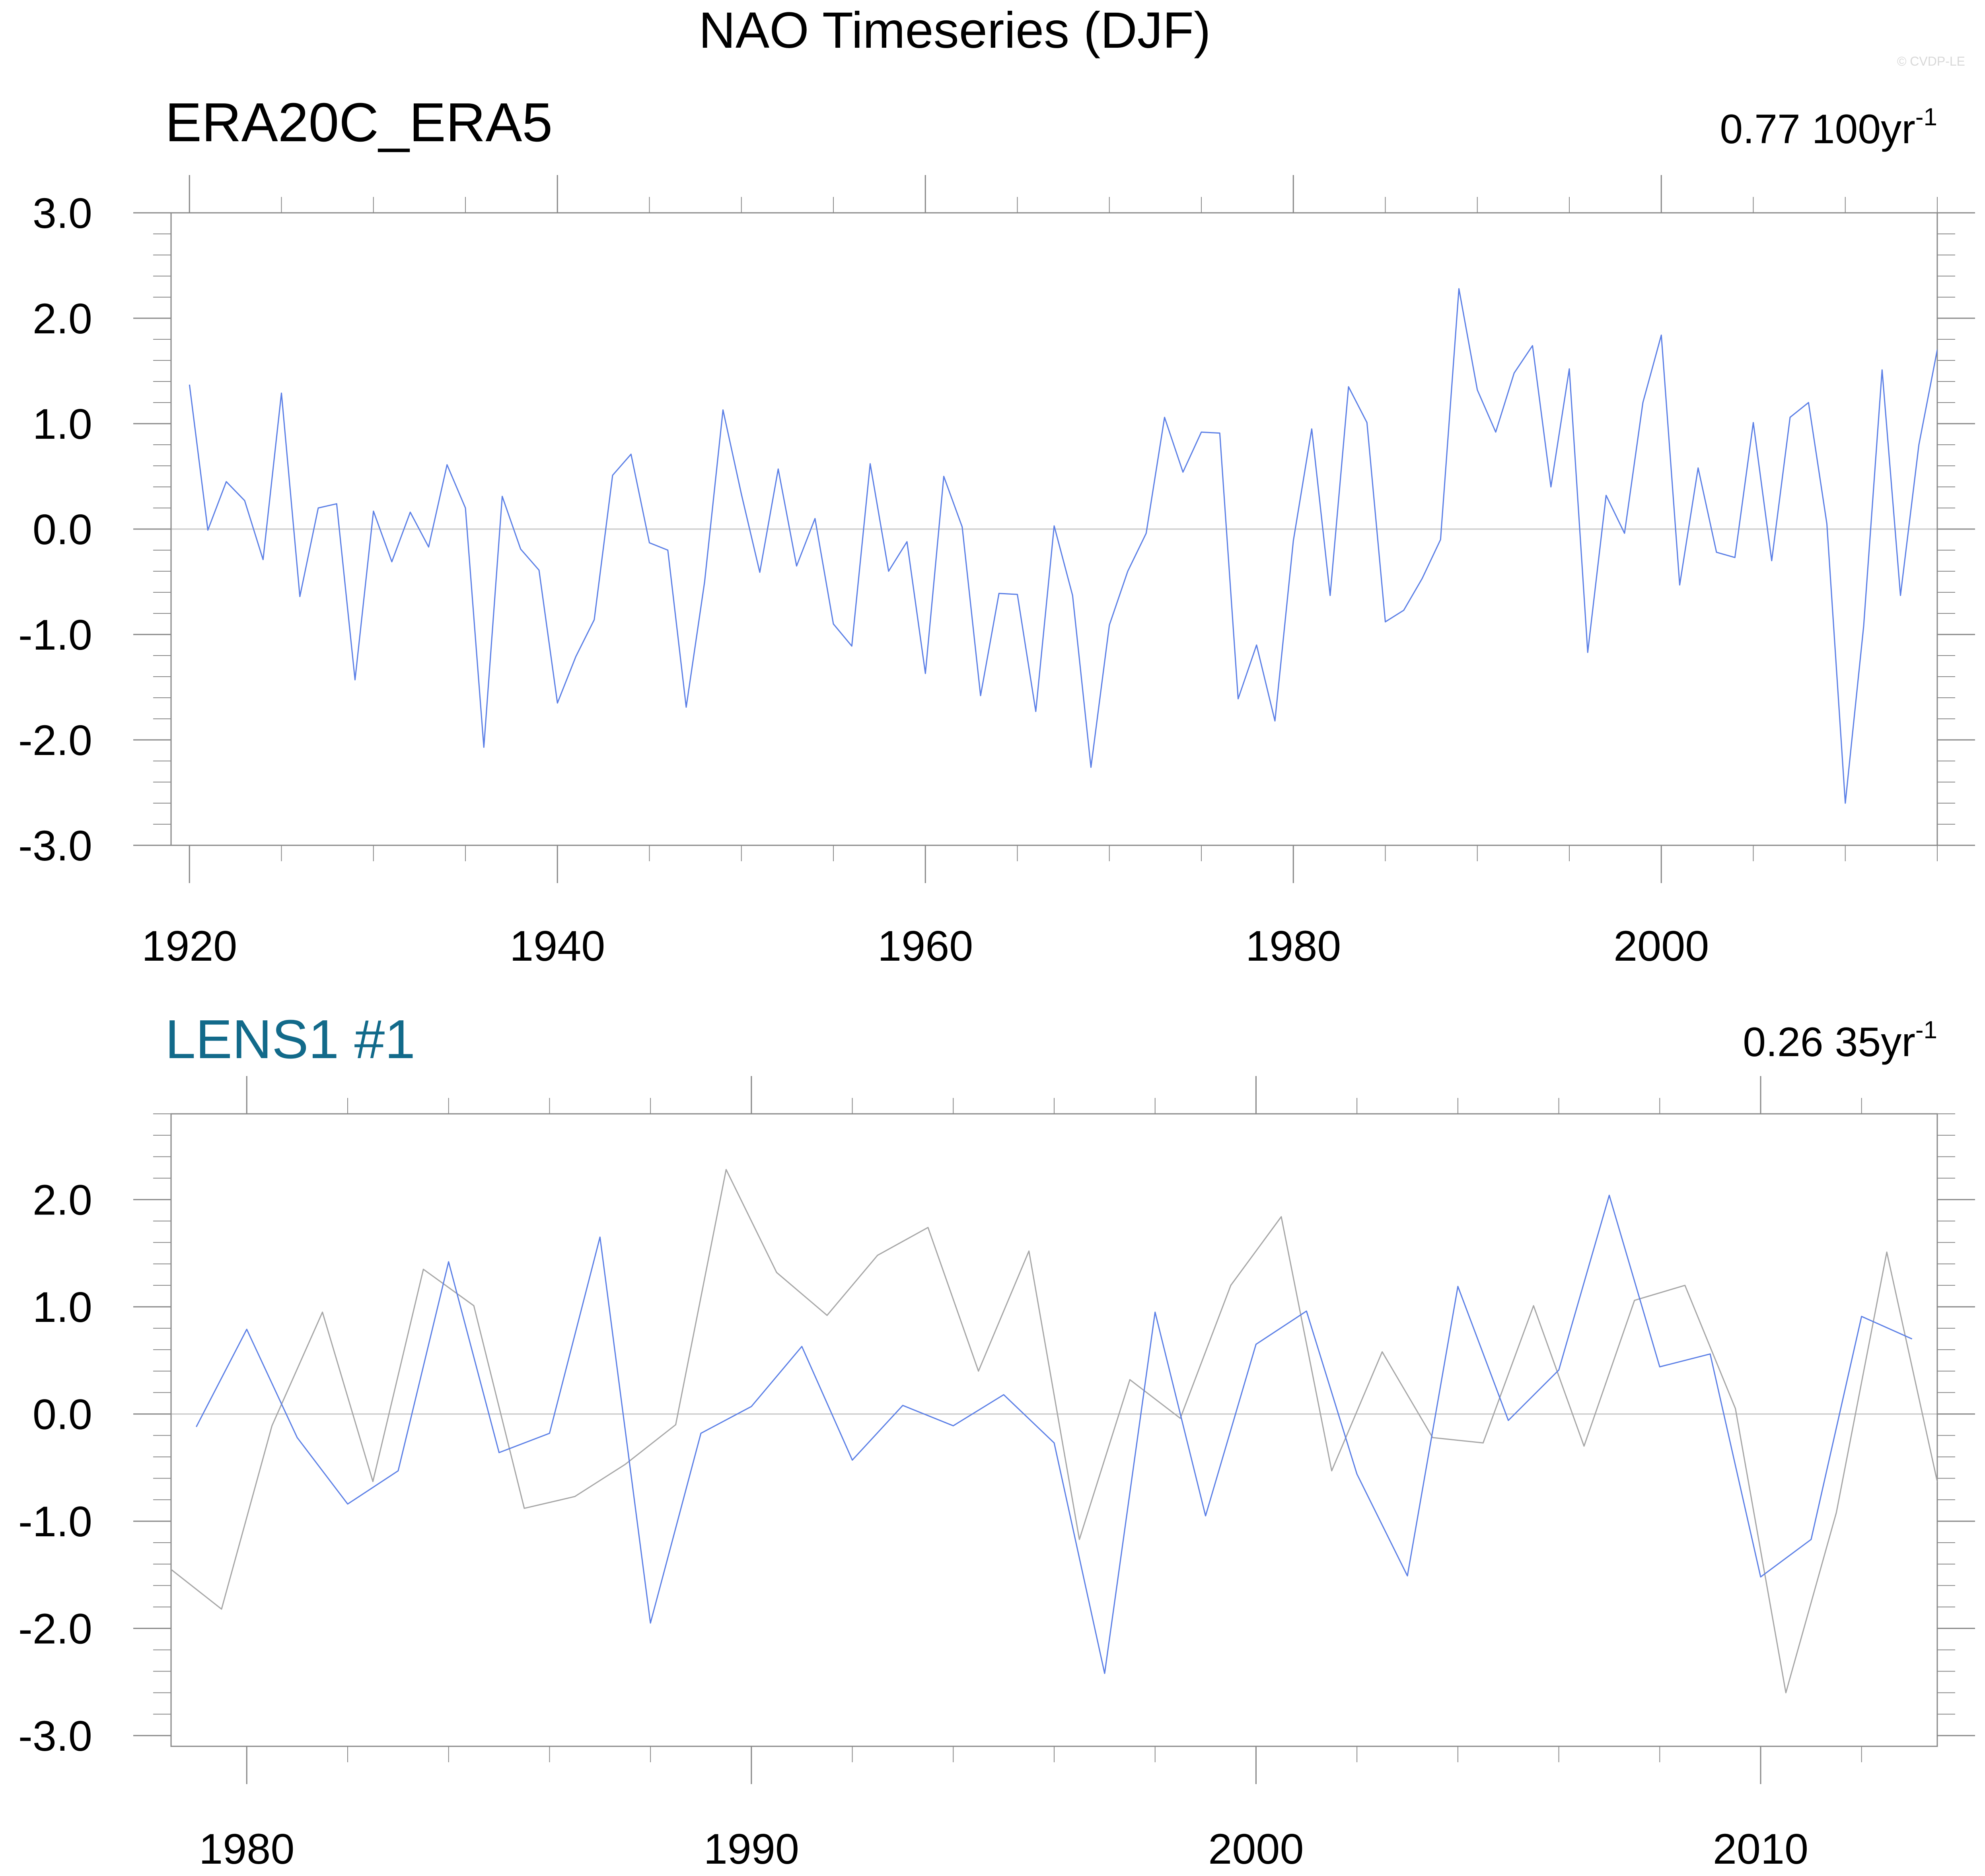 This screenshot has width=1985, height=1876. I want to click on x-tick-label: 1960, so click(925, 946).